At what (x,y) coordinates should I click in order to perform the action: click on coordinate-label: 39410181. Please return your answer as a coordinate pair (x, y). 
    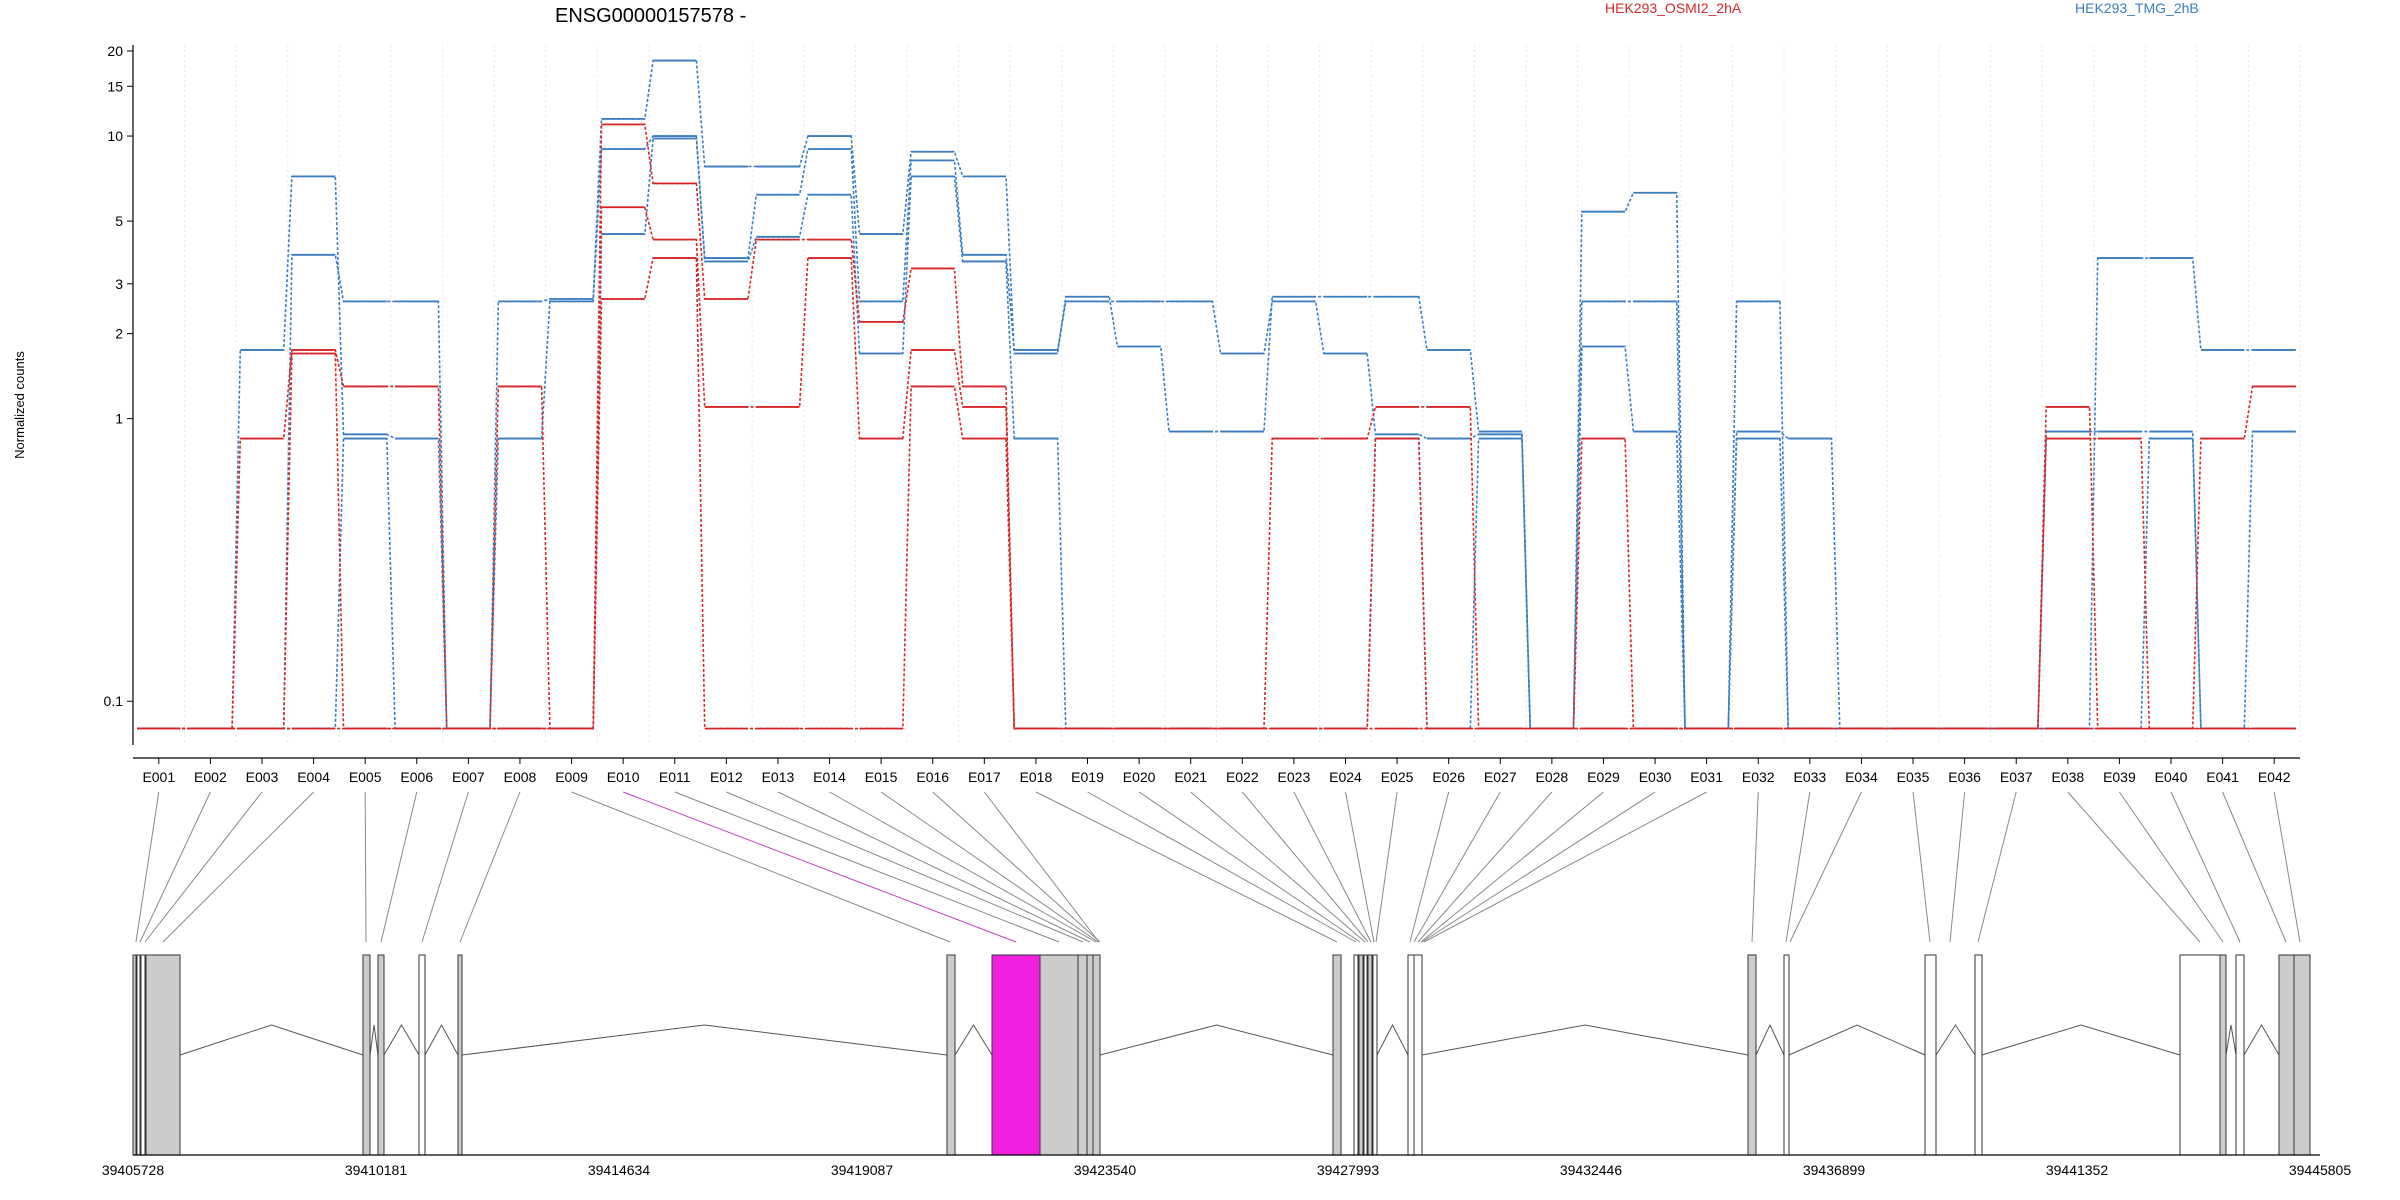
    Looking at the image, I should click on (376, 1170).